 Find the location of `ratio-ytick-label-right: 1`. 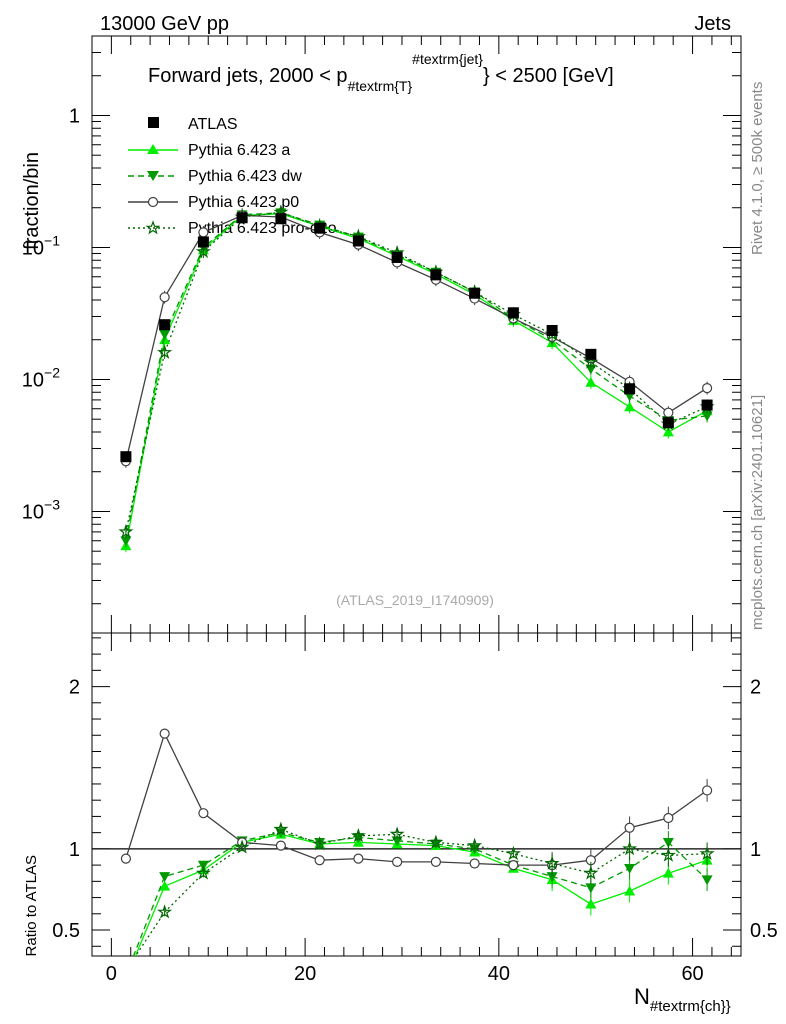

ratio-ytick-label-right: 1 is located at coordinates (755, 850).